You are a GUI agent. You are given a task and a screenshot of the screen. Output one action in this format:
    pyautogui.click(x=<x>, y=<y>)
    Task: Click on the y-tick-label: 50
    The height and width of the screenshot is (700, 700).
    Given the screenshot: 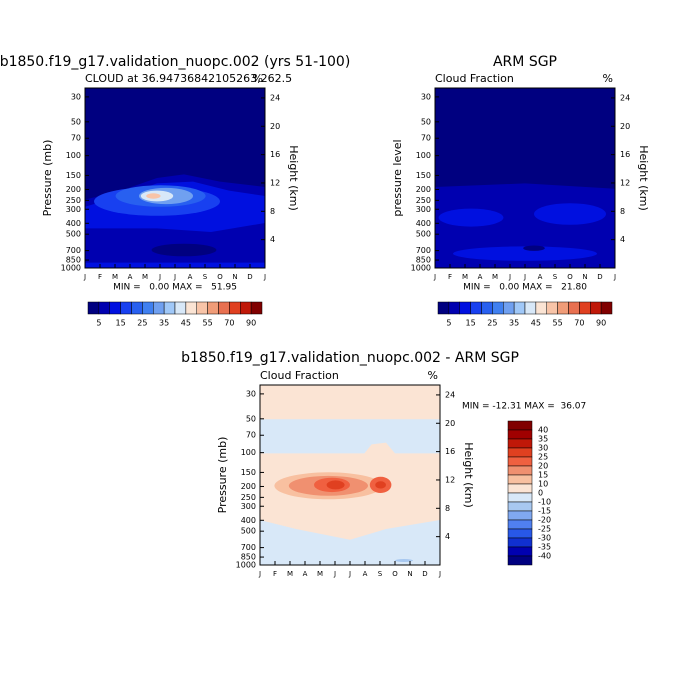 What is the action you would take?
    pyautogui.click(x=251, y=418)
    